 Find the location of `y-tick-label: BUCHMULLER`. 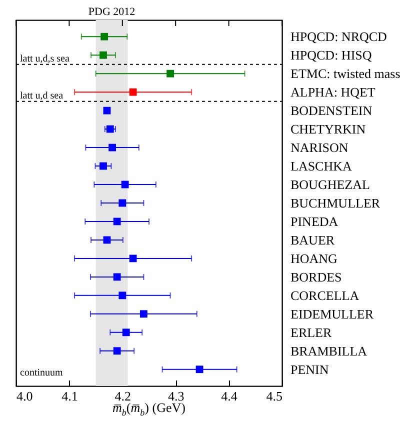

y-tick-label: BUCHMULLER is located at coordinates (335, 203).